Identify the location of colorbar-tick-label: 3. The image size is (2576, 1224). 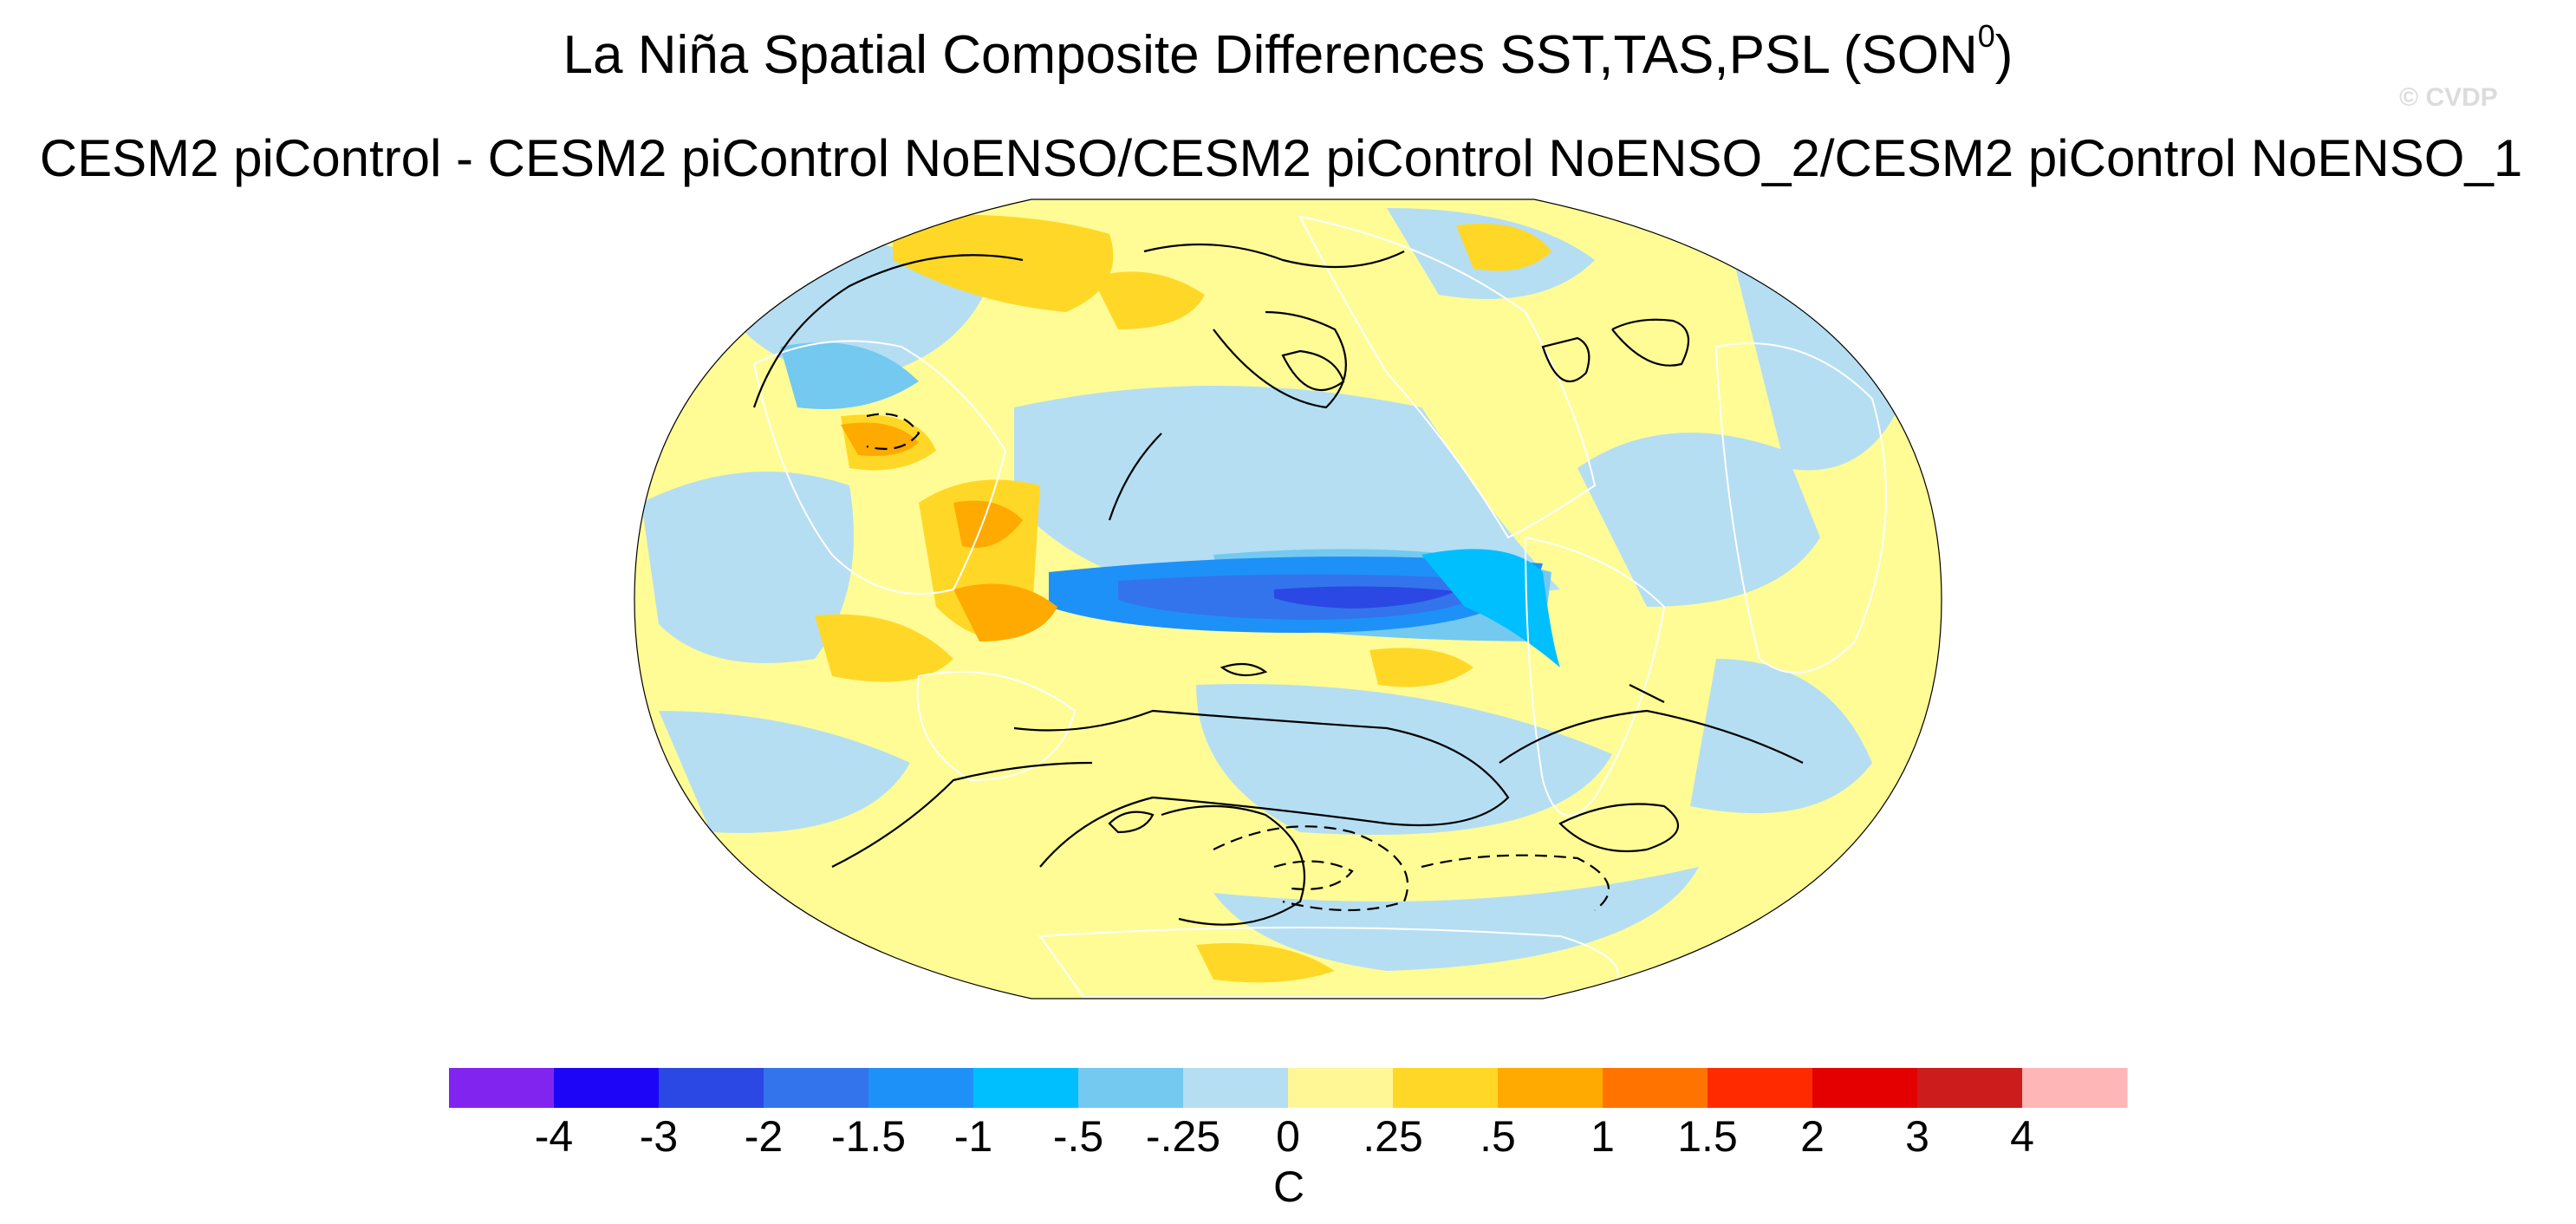
(1917, 1136).